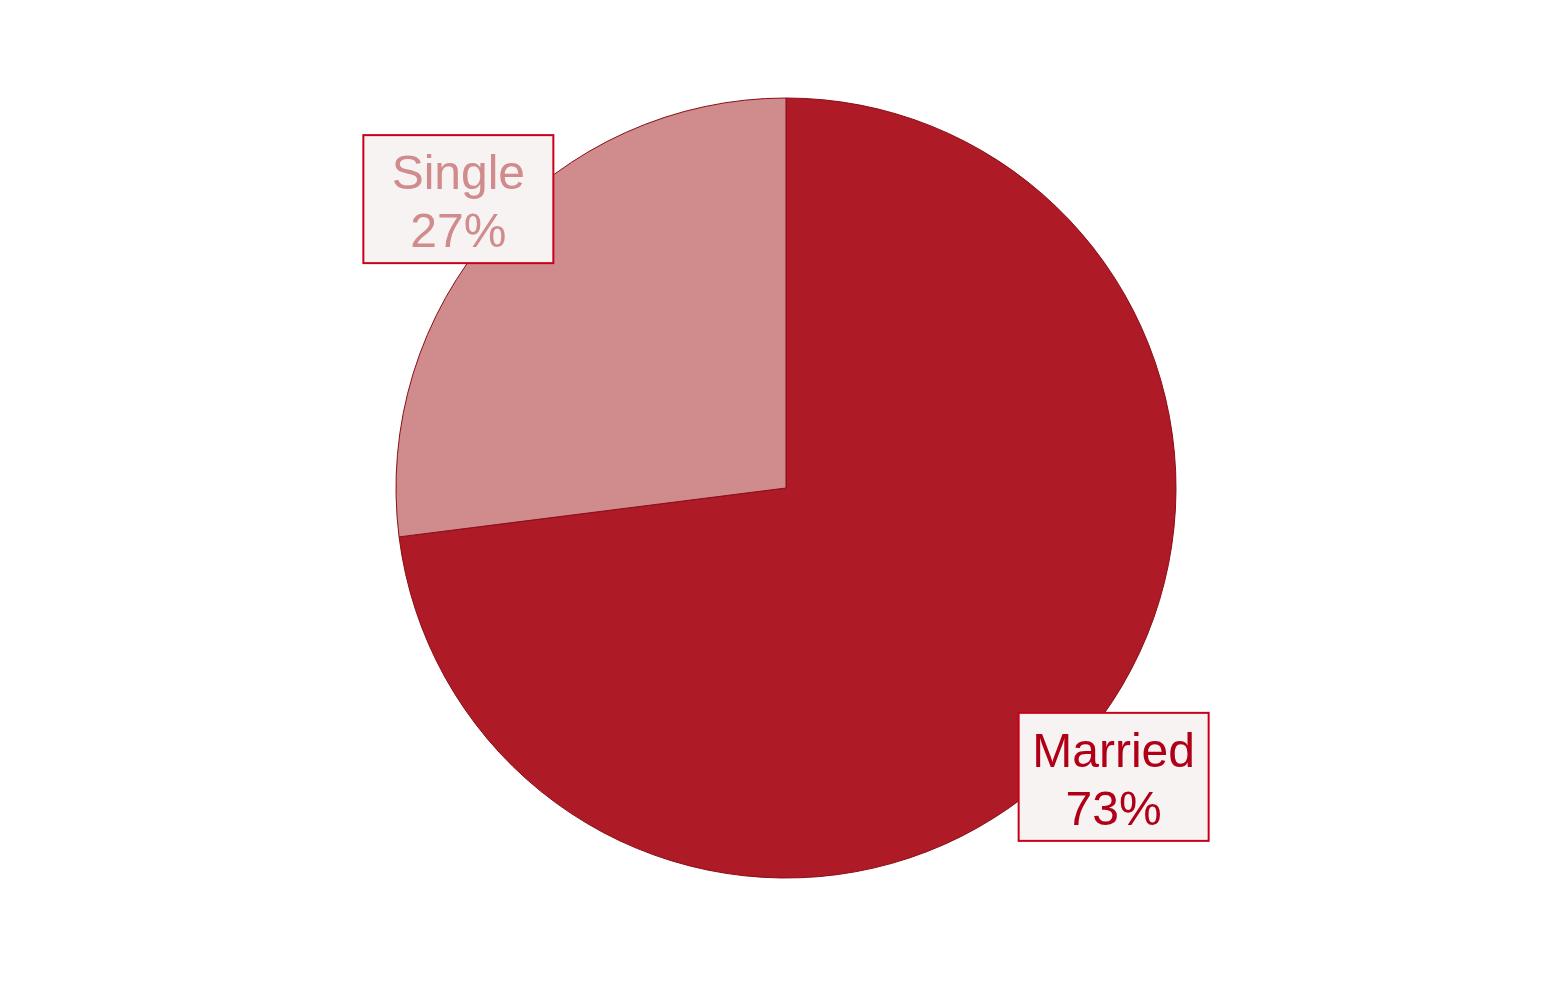 The image size is (1542, 984). What do you see at coordinates (458, 231) in the screenshot?
I see `data-label: 27%` at bounding box center [458, 231].